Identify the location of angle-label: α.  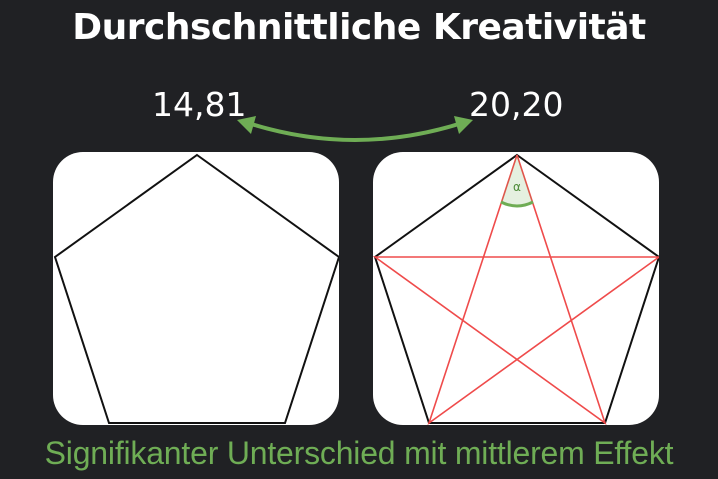
(517, 187).